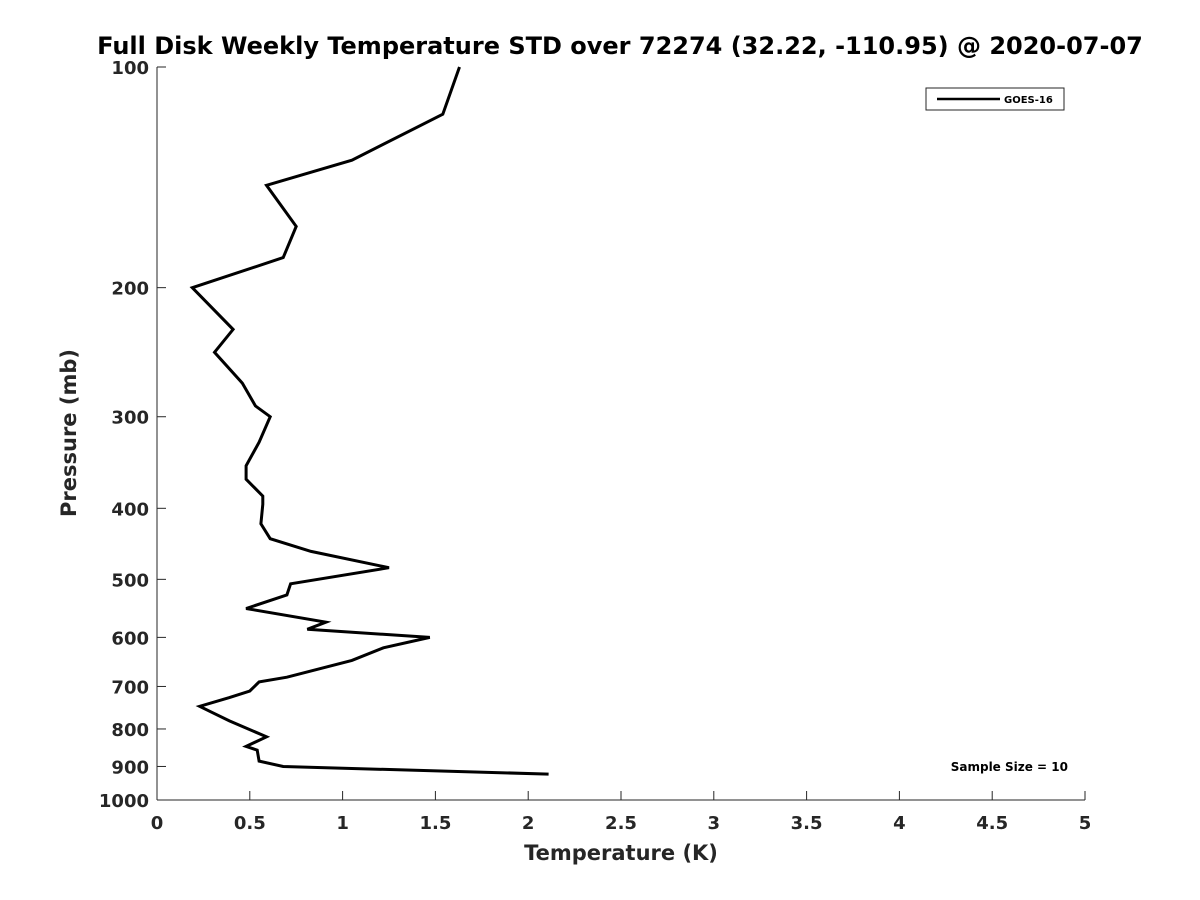 This screenshot has width=1200, height=900. I want to click on y-tick-label: 100, so click(130, 68).